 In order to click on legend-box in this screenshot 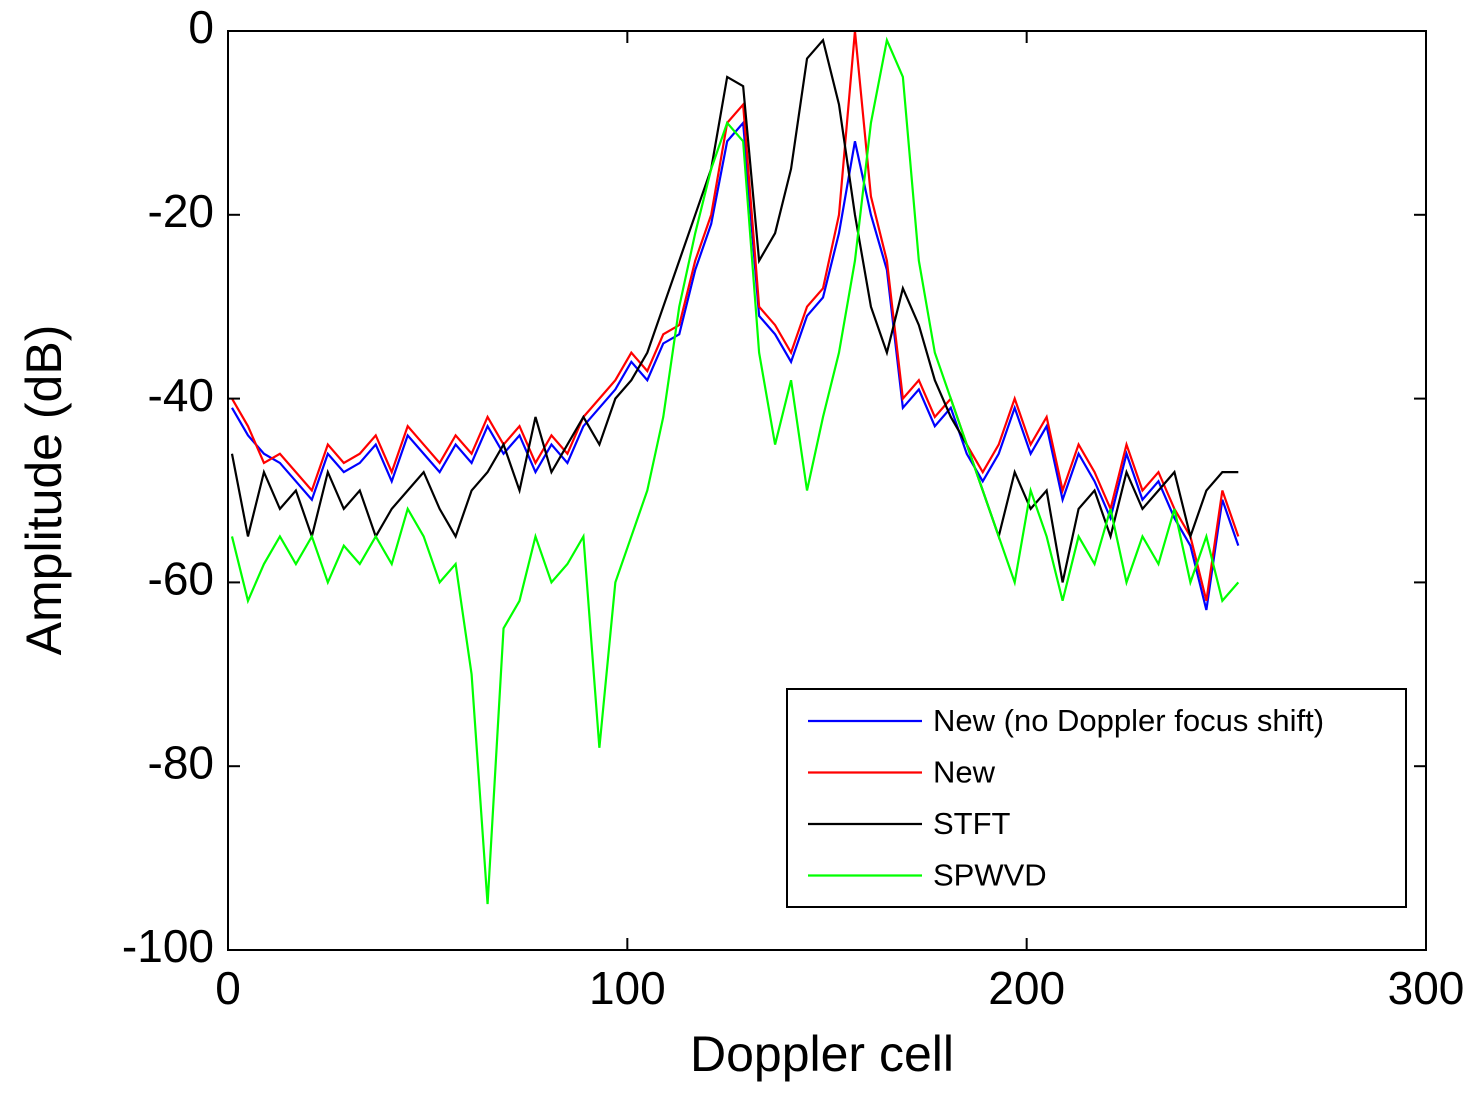, I will do `click(1096, 798)`.